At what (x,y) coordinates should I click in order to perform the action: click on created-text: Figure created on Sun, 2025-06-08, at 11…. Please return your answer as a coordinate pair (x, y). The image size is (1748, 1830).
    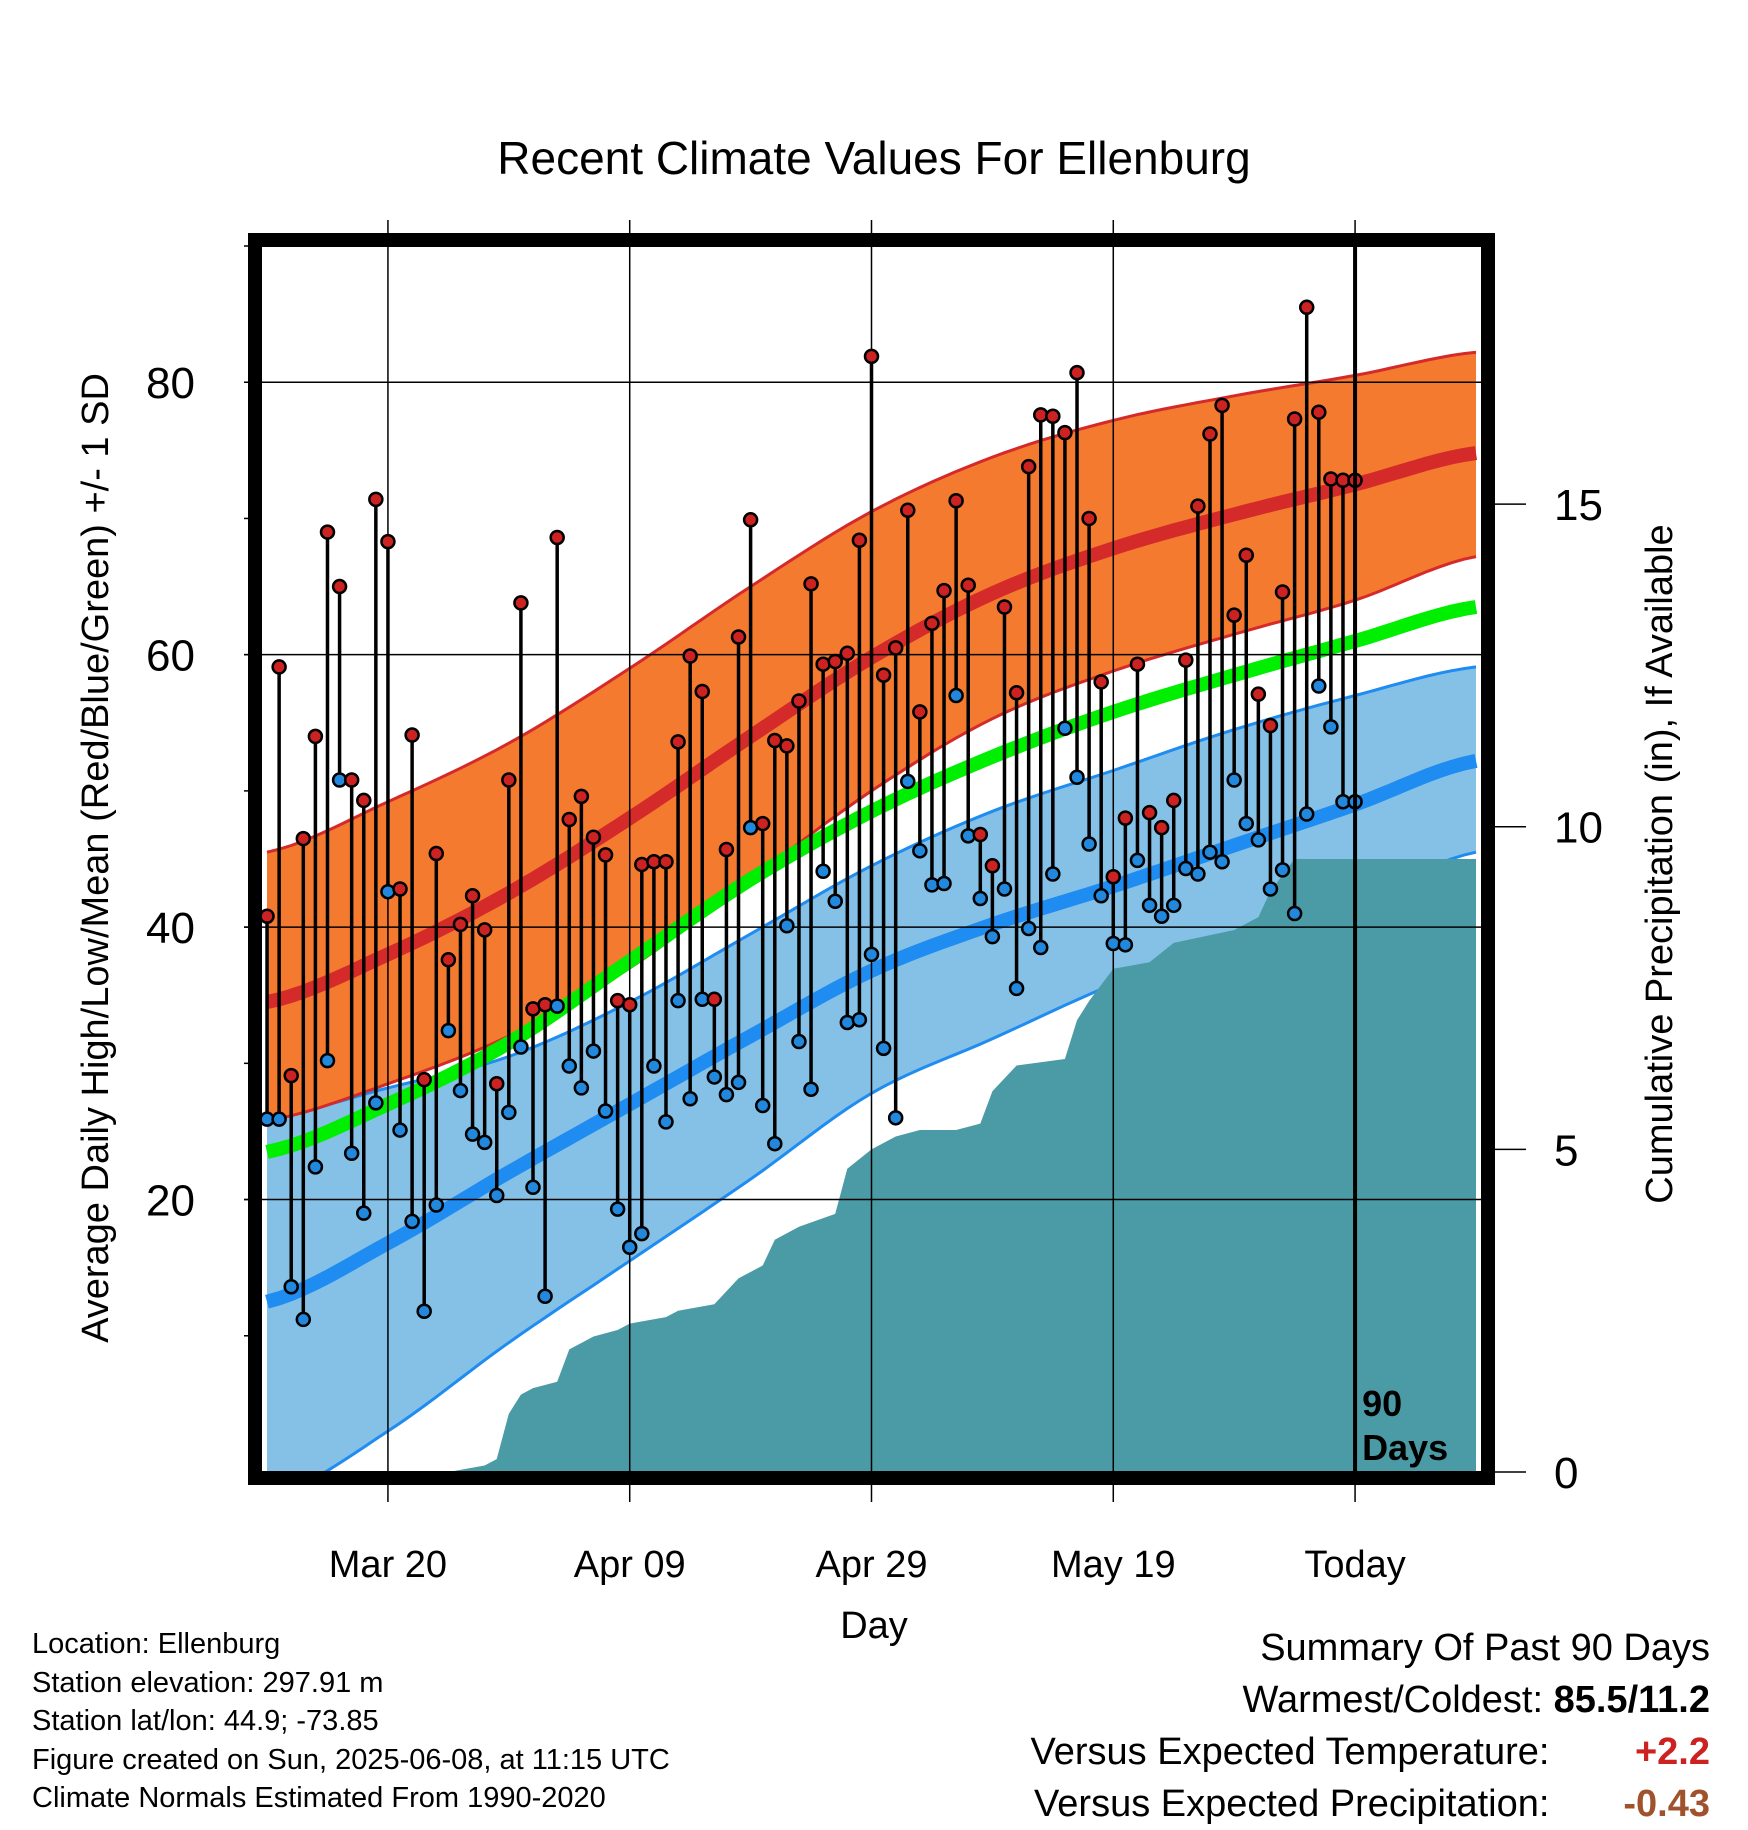
    Looking at the image, I should click on (351, 1759).